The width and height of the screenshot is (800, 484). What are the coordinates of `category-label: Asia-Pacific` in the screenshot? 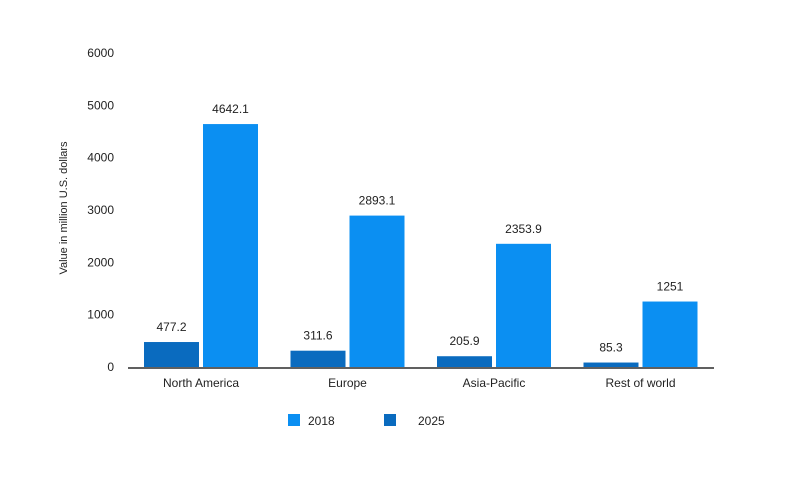 It's located at (494, 383).